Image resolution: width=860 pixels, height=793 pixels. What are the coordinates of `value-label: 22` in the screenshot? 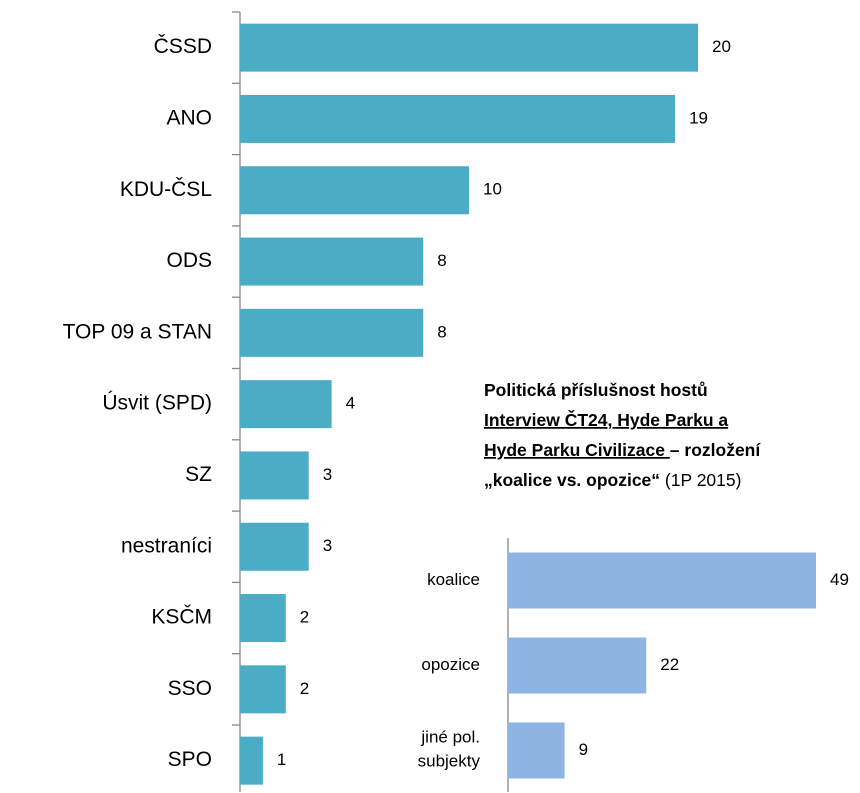 It's located at (669, 664).